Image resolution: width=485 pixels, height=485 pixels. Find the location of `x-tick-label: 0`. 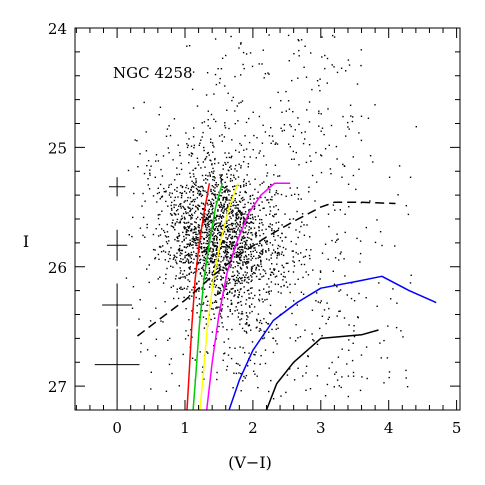

x-tick-label: 0 is located at coordinates (117, 428).